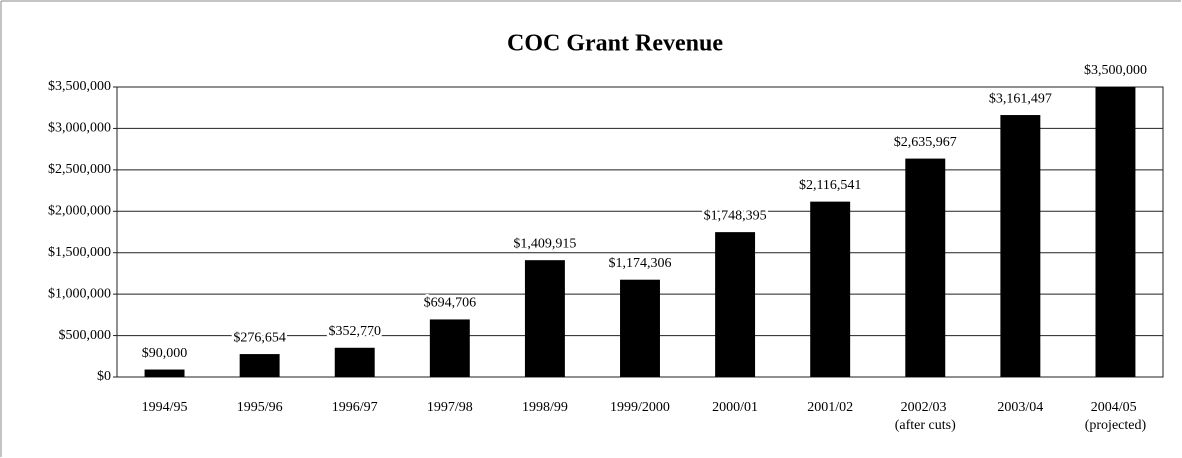 The width and height of the screenshot is (1182, 458). I want to click on y-tick-label: $1,500,000, so click(79, 252).